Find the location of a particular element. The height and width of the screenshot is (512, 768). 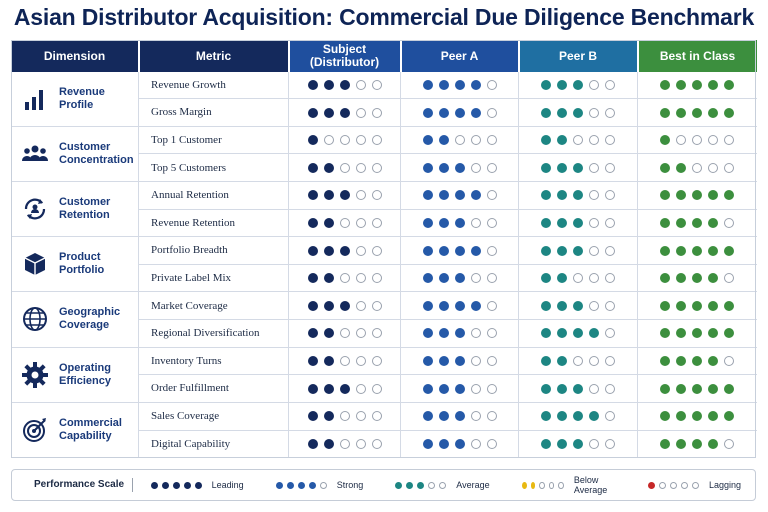

legend-label: Lagging is located at coordinates (724, 485).